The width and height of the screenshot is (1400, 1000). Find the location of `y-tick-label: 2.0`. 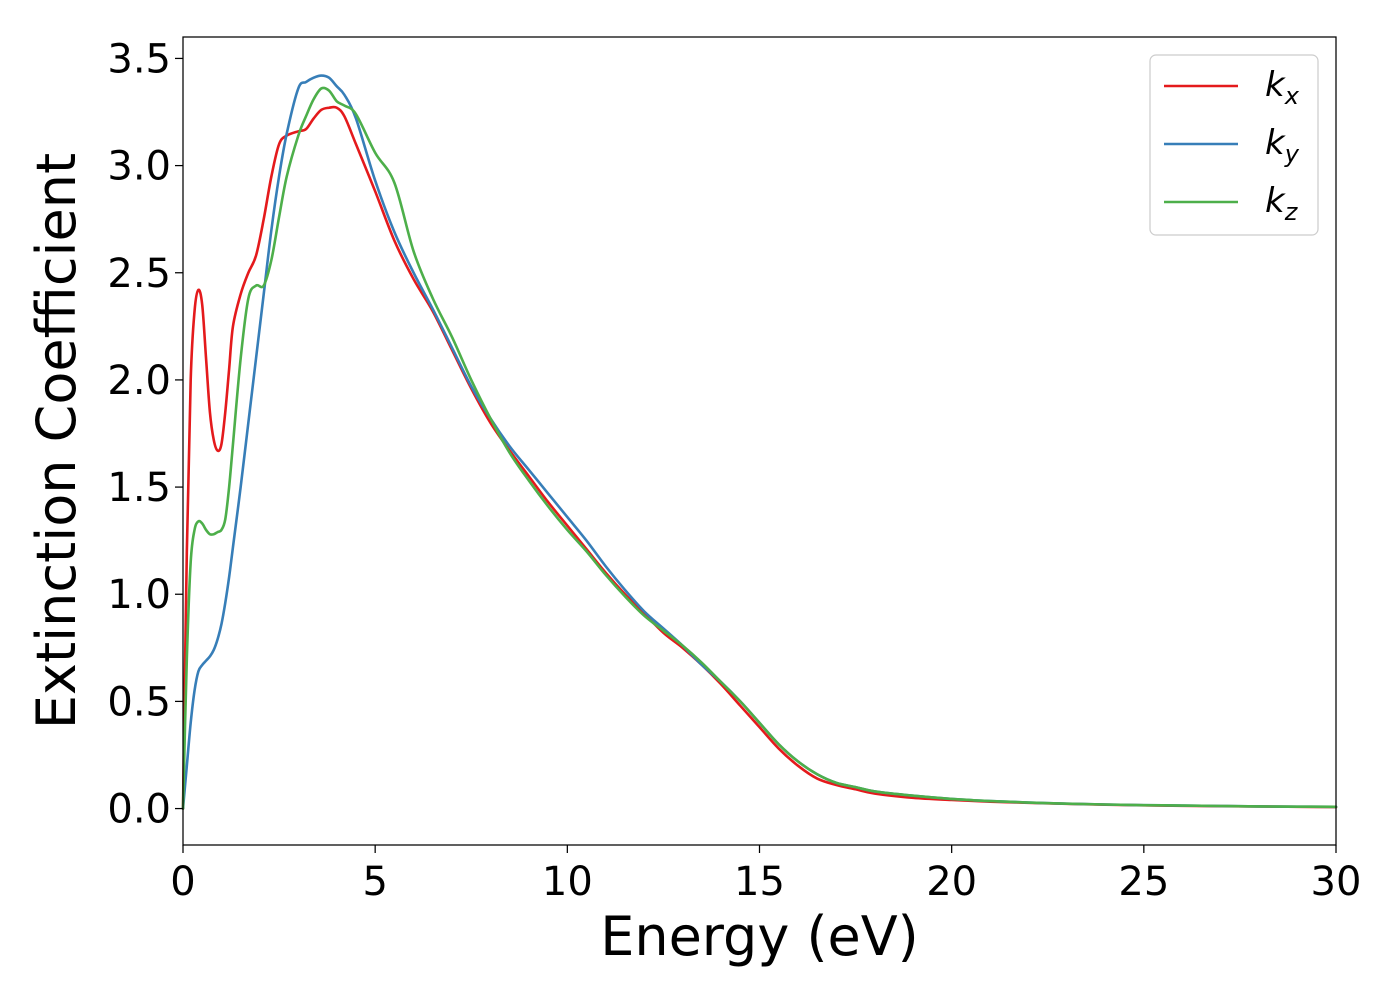

y-tick-label: 2.0 is located at coordinates (139, 381).